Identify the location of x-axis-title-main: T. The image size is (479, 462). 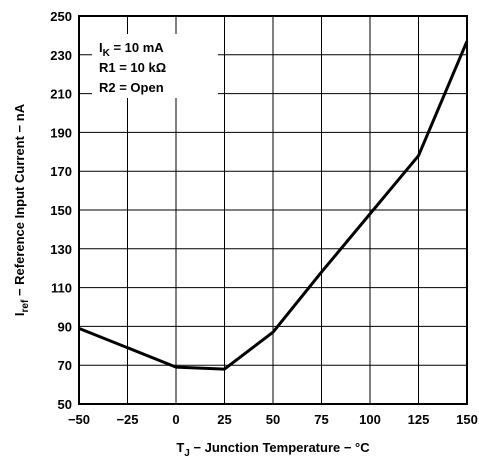
(180, 447).